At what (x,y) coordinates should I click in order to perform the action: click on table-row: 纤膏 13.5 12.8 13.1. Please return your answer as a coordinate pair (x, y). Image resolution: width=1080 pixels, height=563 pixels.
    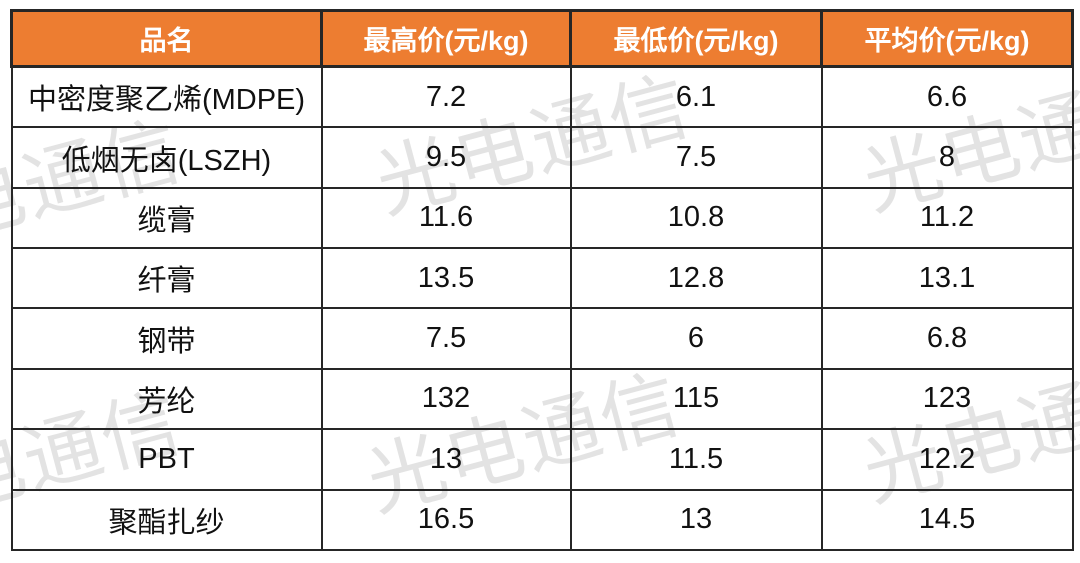
    Looking at the image, I should click on (542, 278).